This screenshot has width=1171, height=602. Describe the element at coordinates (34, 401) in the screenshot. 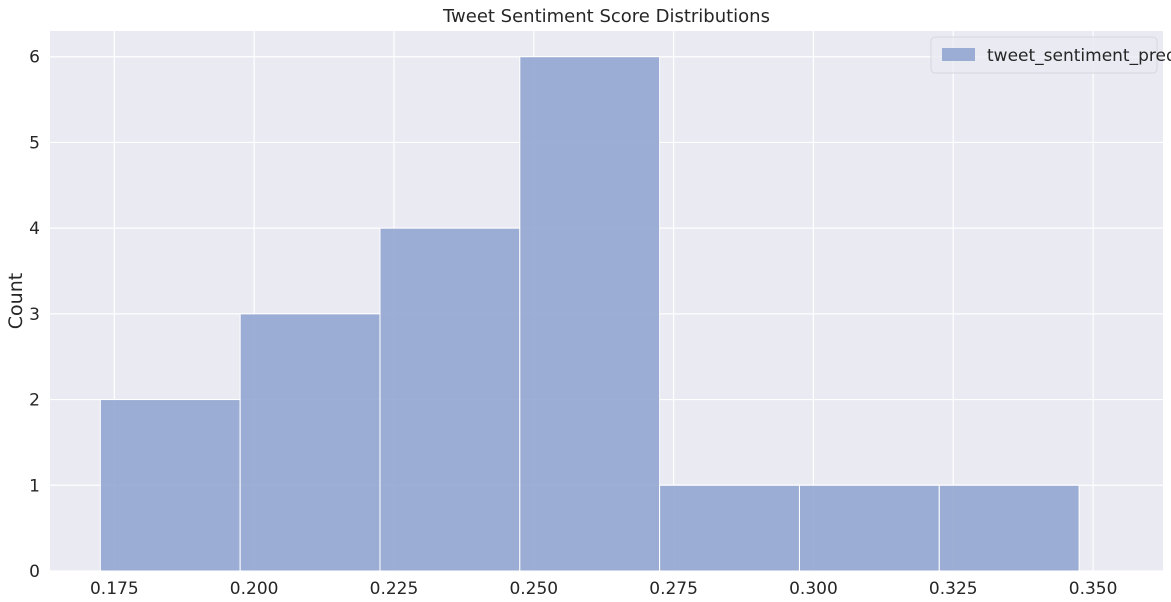

I see `y-tick-label: 2` at that location.